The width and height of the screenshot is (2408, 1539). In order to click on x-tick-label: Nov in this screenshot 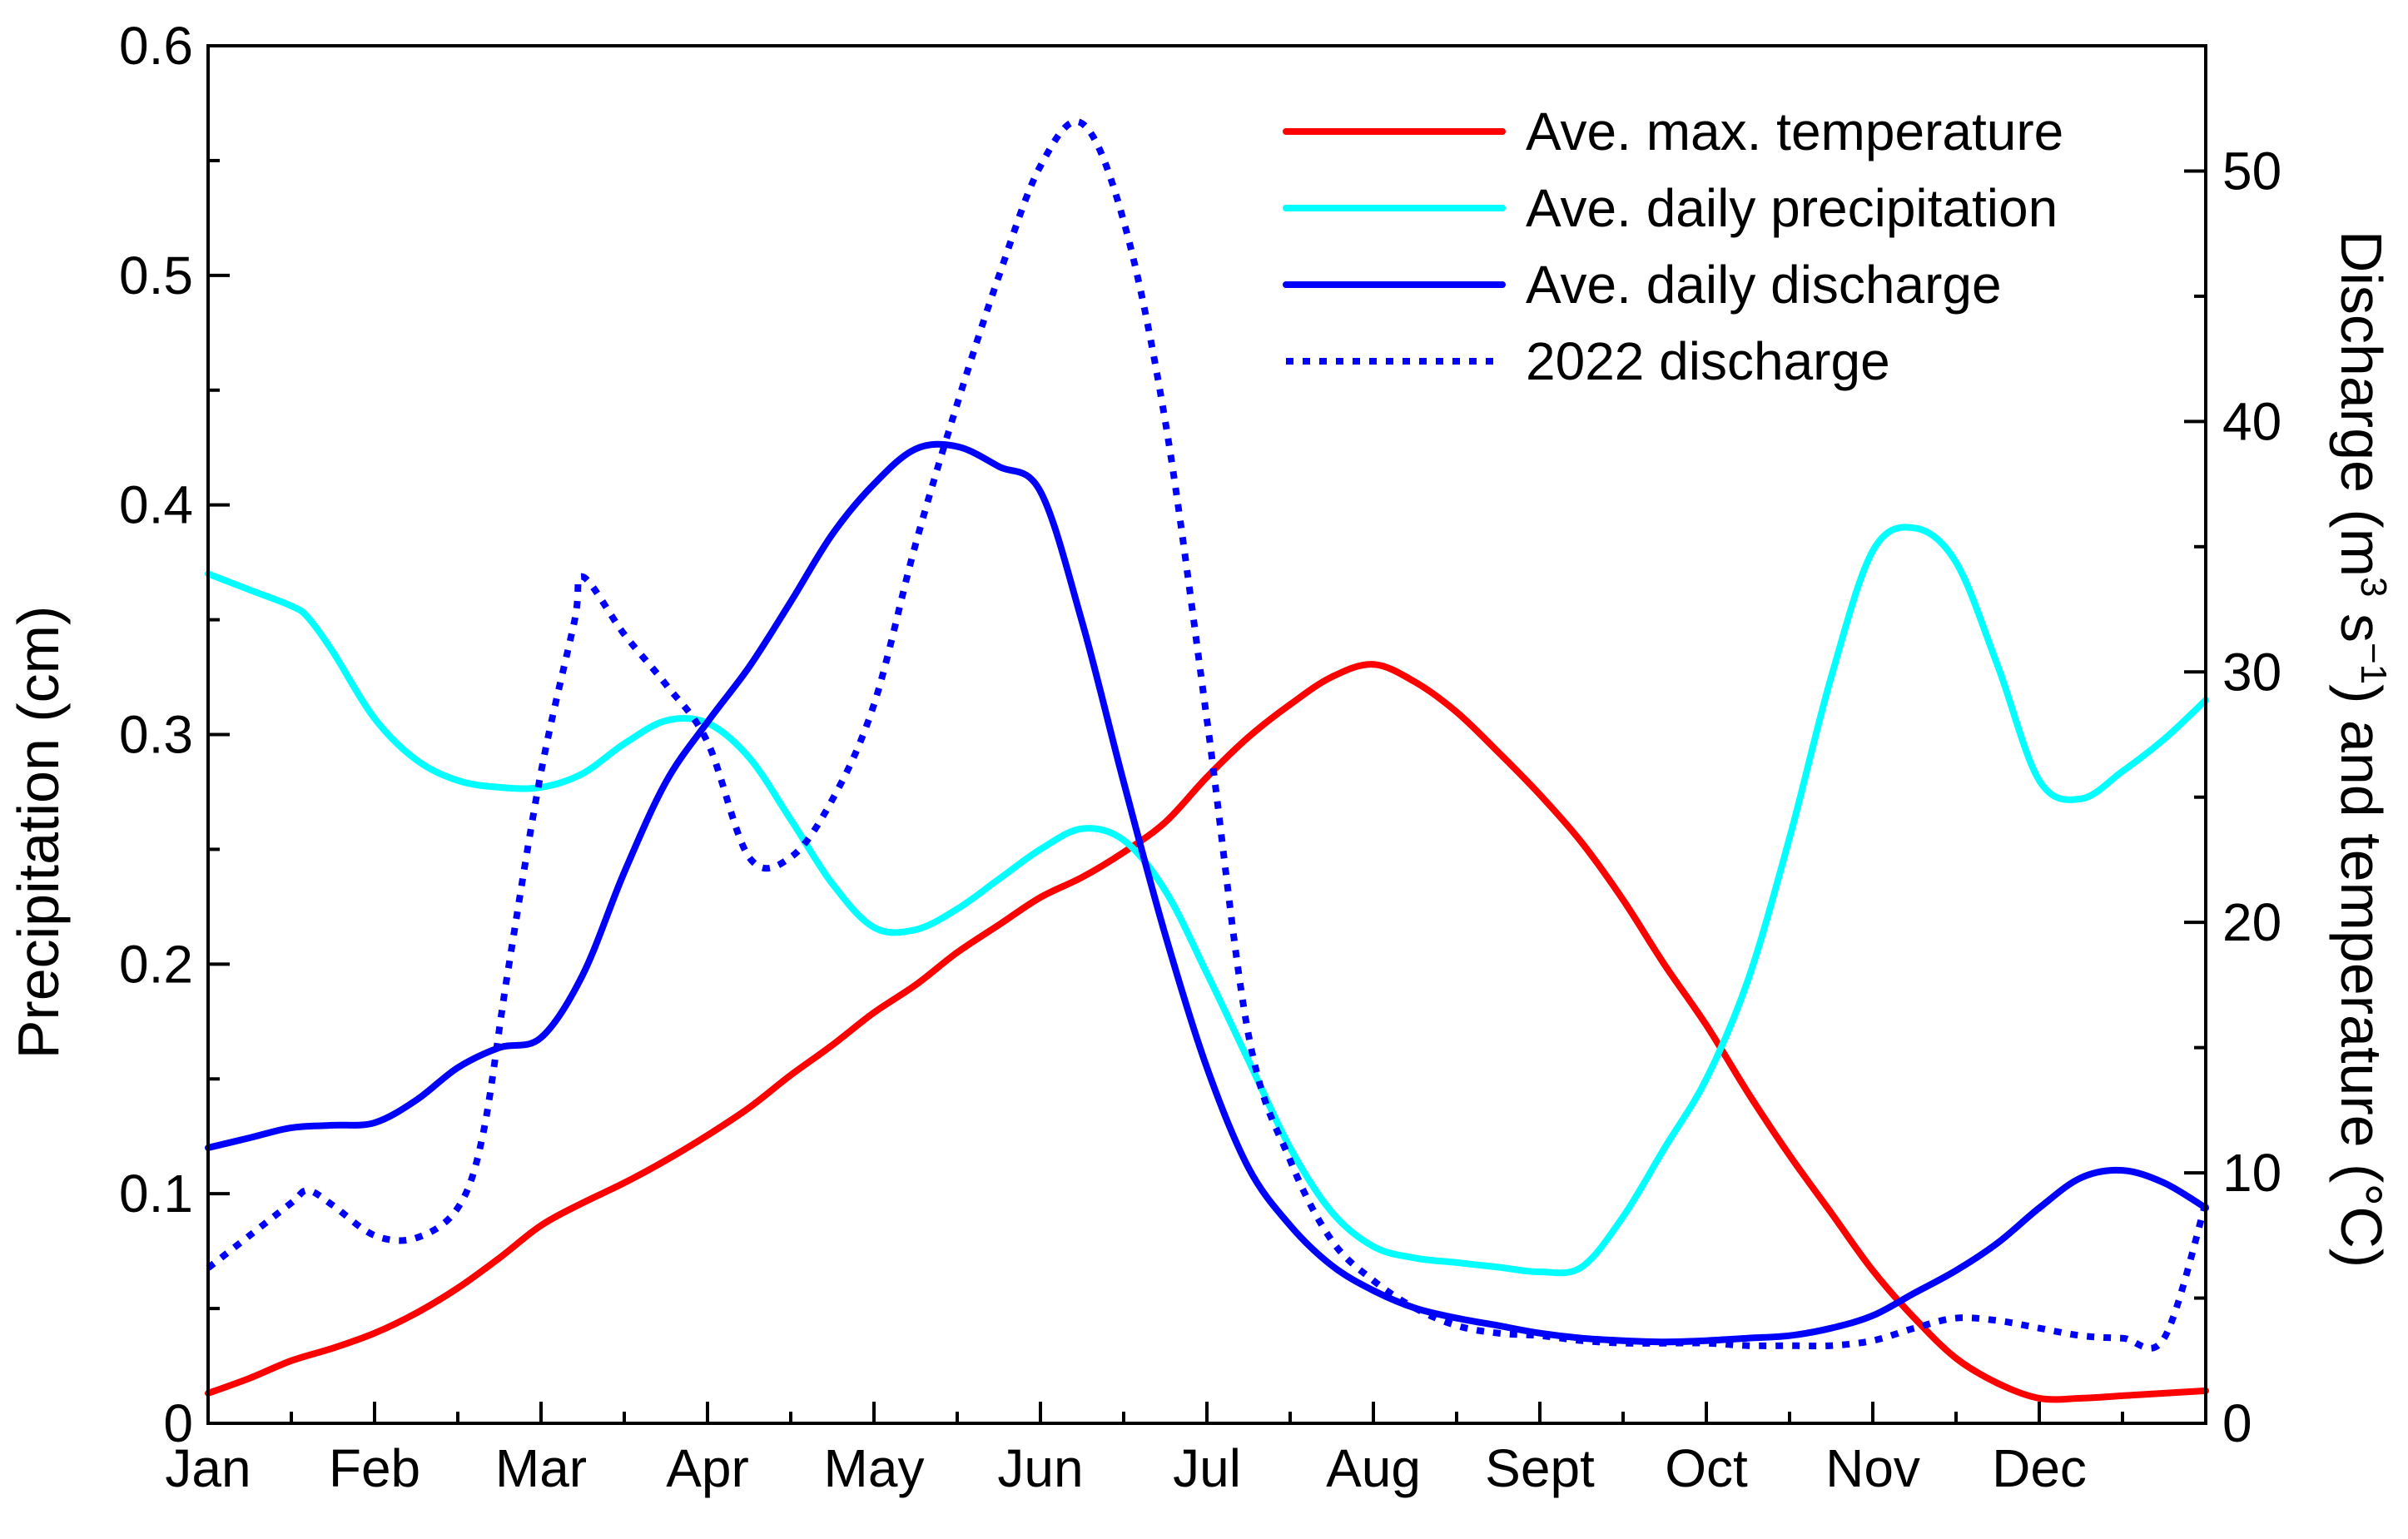, I will do `click(1873, 1468)`.